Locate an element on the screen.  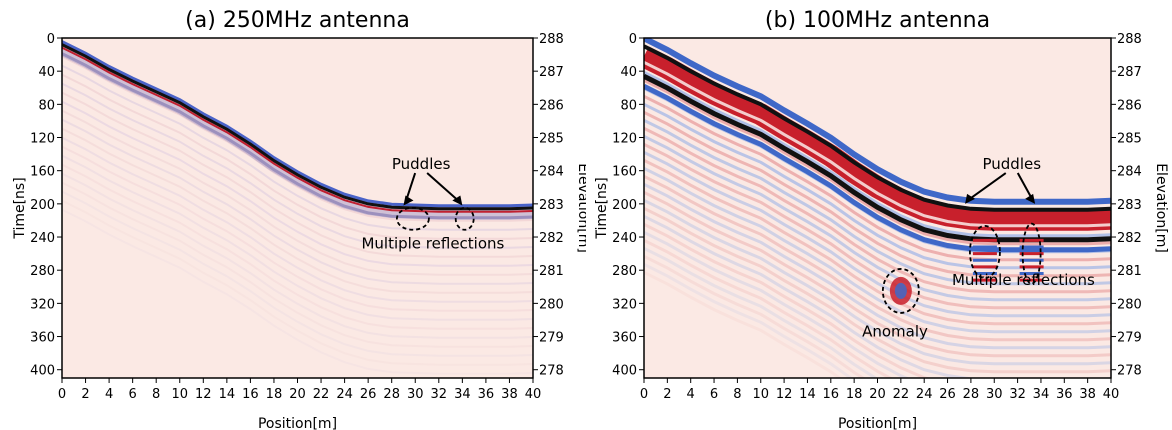
puddle-ellipse is located at coordinates (464, 218).